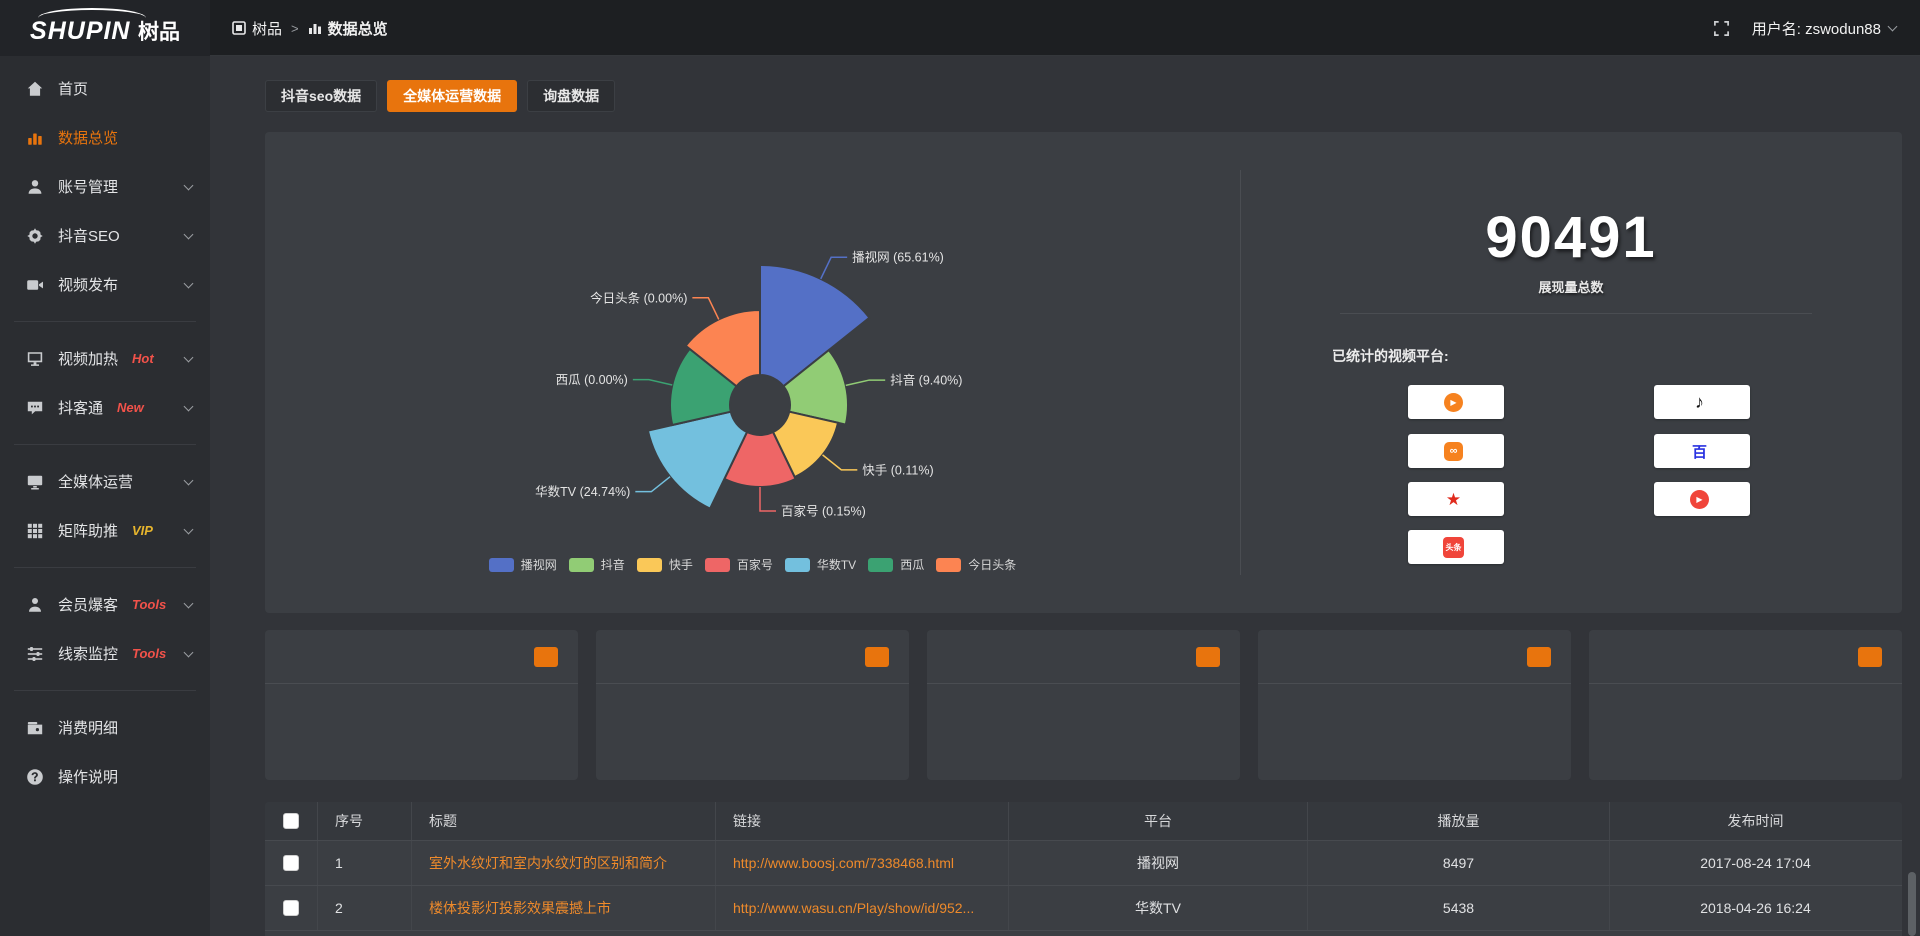 The image size is (1920, 936). I want to click on platform-badge-快手: ∞, so click(1456, 451).